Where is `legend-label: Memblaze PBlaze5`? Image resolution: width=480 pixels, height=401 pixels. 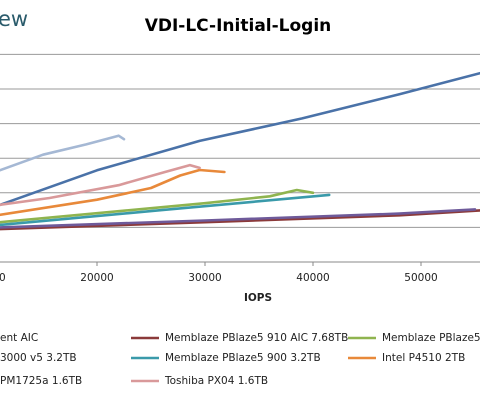
legend-label: Memblaze PBlaze5 is located at coordinates (431, 338).